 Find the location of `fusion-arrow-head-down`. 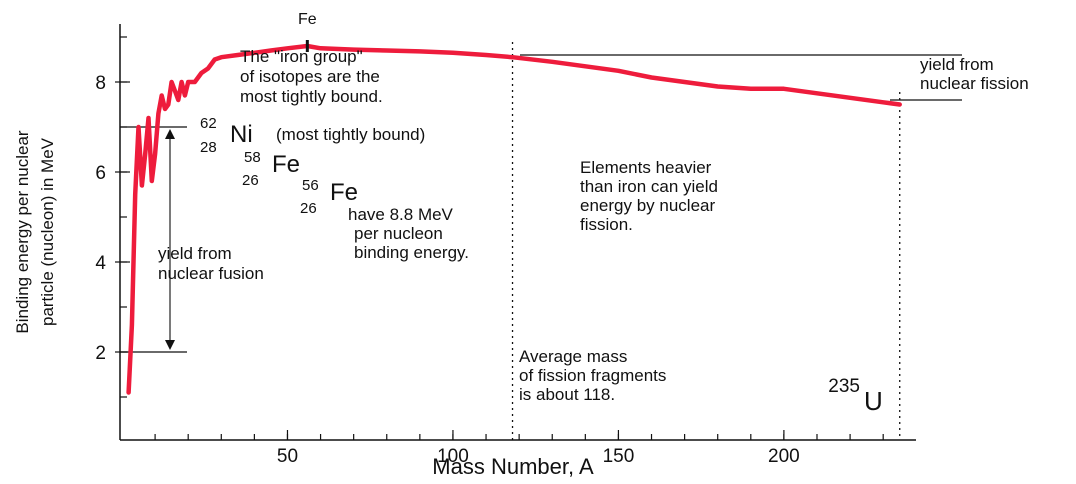

fusion-arrow-head-down is located at coordinates (170, 345).